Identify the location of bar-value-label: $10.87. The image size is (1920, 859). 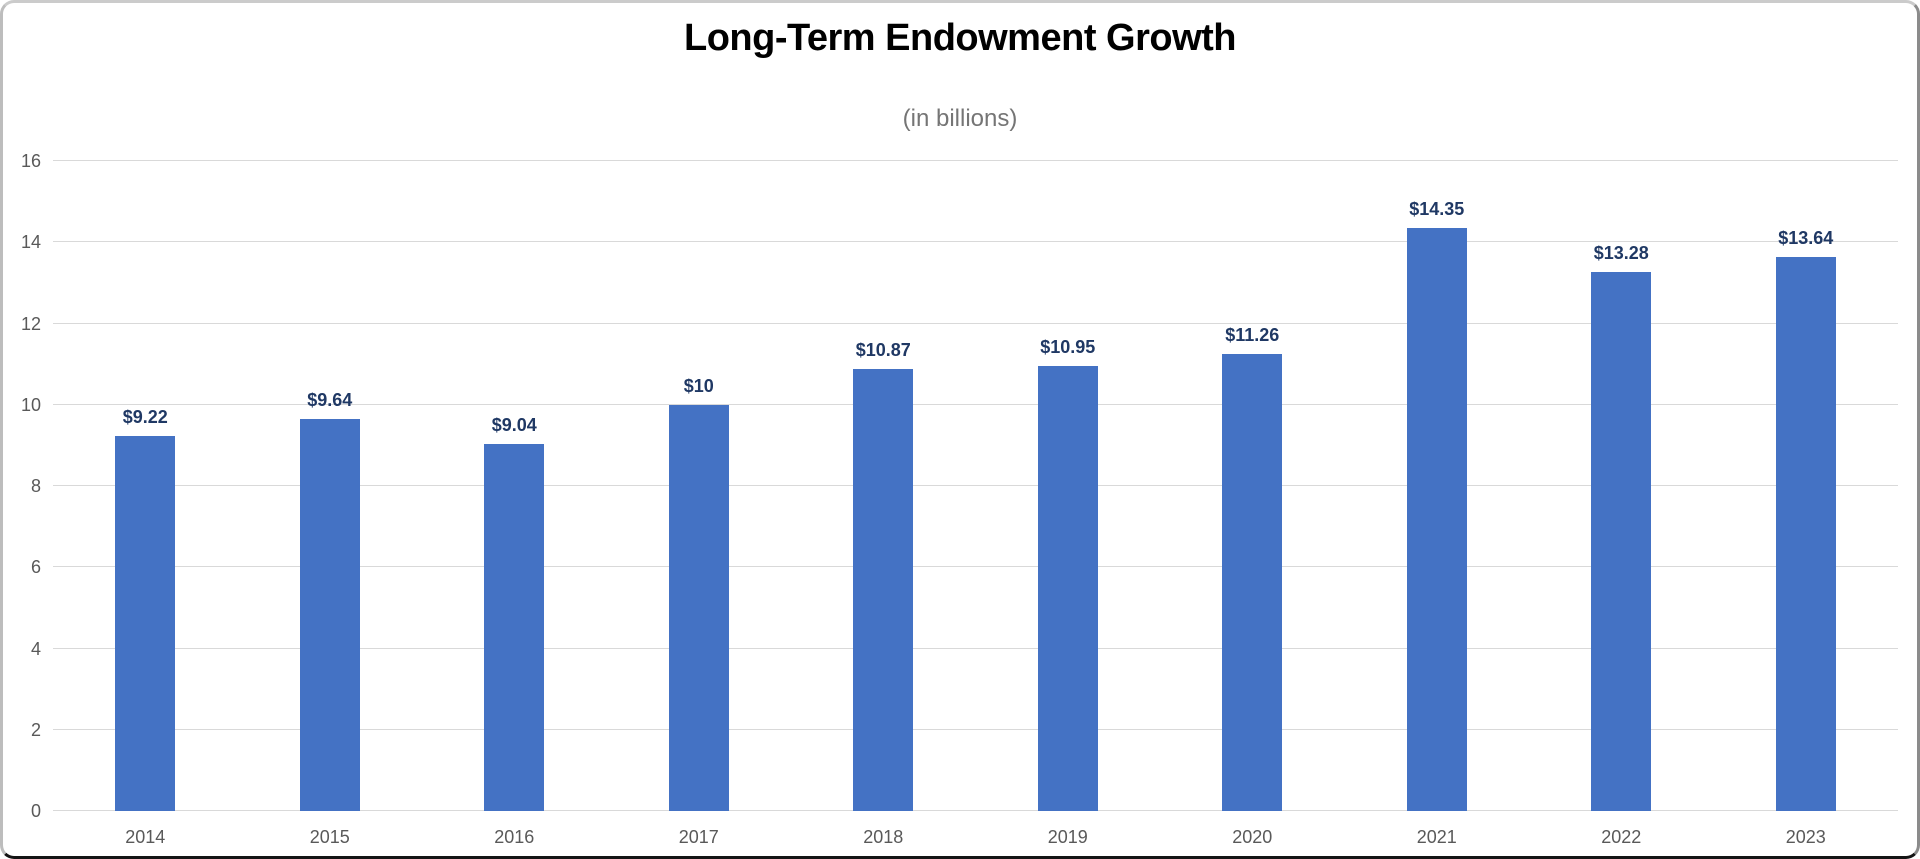
(883, 350).